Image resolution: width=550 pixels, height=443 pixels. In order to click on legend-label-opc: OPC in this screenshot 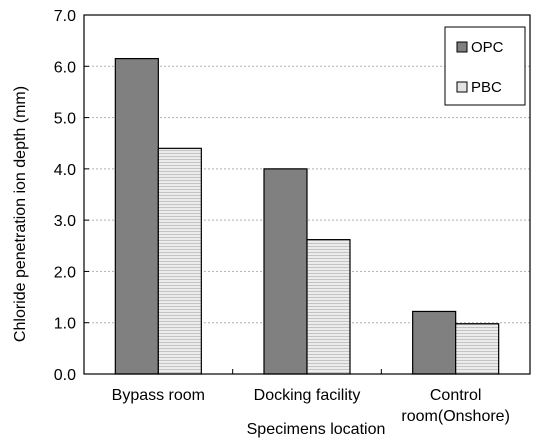, I will do `click(487, 47)`.